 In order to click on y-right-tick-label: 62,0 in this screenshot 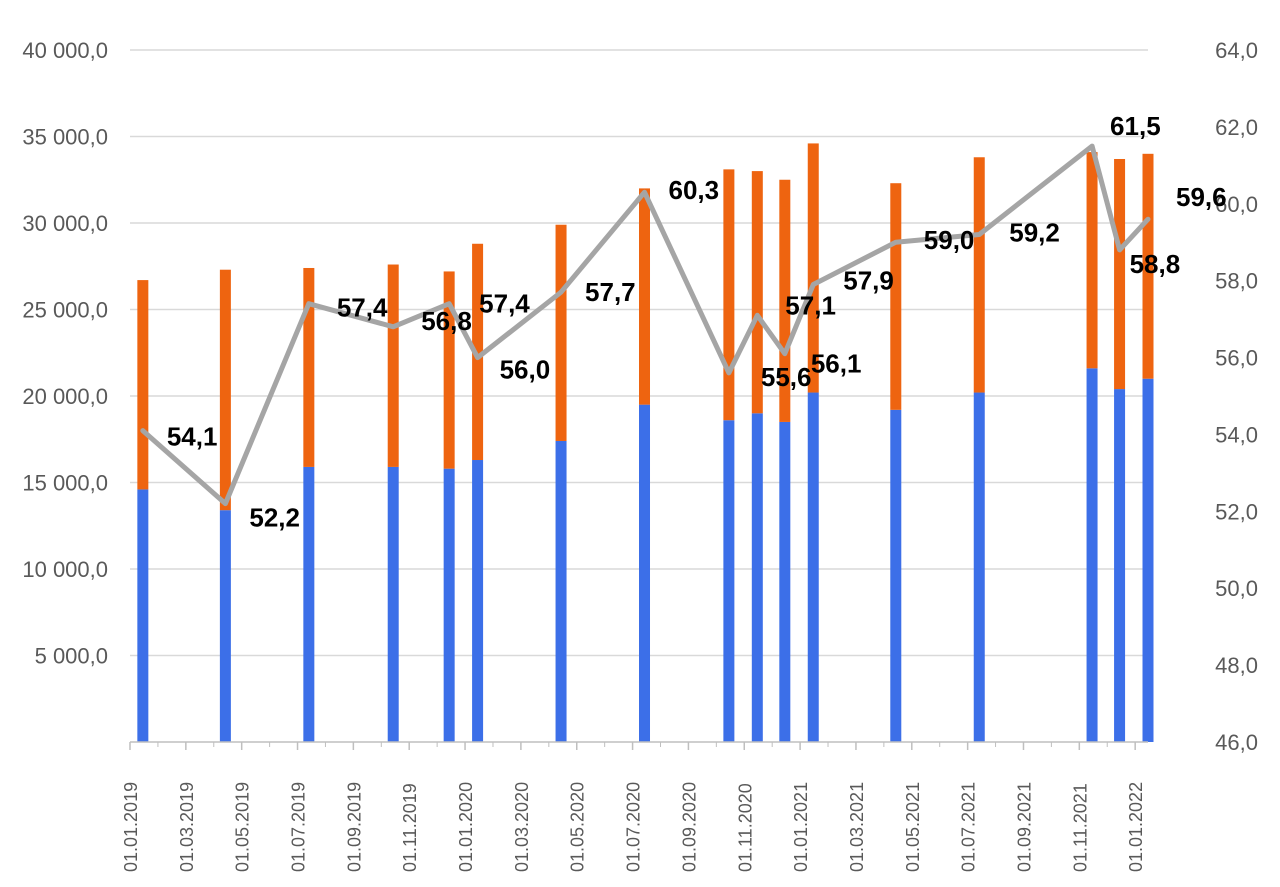, I will do `click(1236, 127)`.